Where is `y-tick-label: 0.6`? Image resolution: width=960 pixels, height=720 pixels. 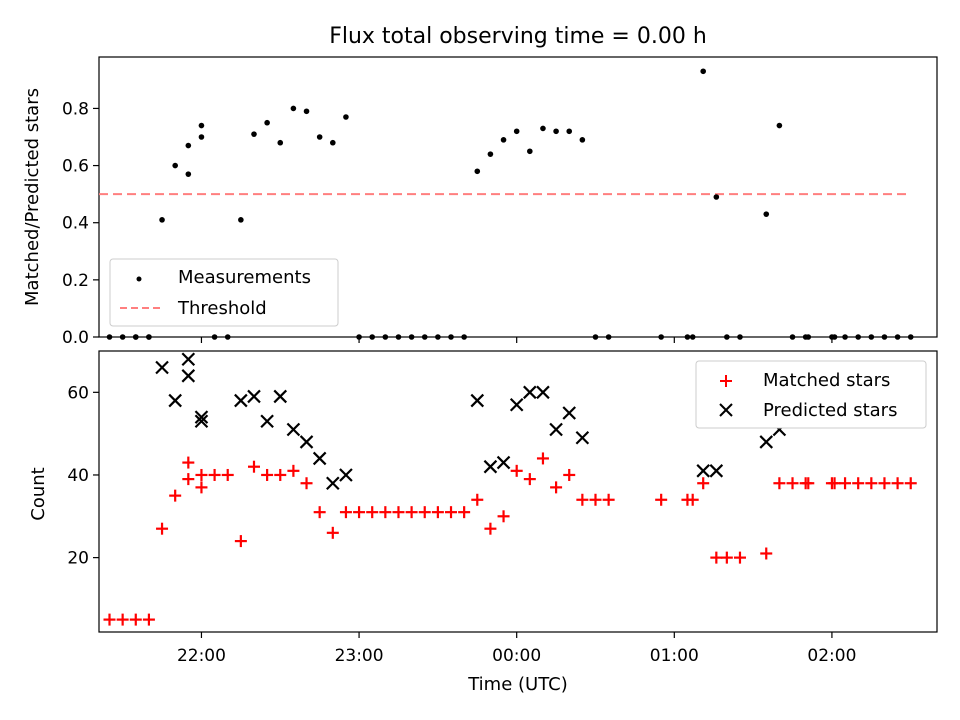
y-tick-label: 0.6 is located at coordinates (75, 167).